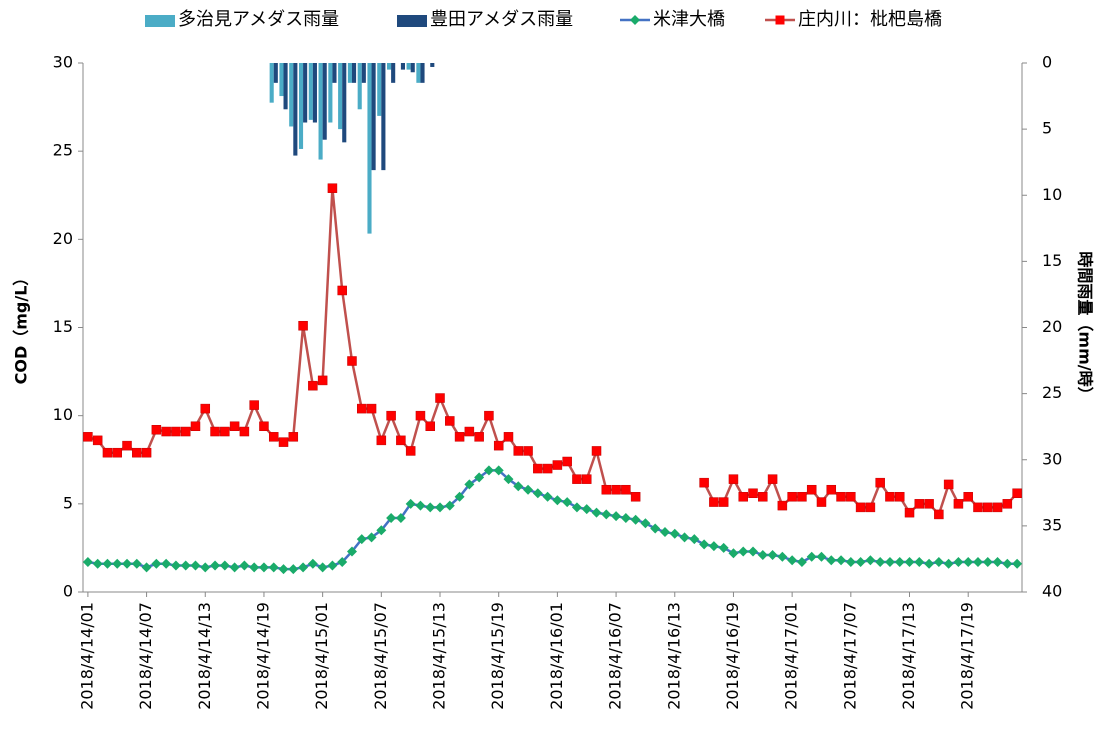 The image size is (1100, 731). Describe the element at coordinates (412, 21) in the screenshot. I see `legend-swatch` at that location.